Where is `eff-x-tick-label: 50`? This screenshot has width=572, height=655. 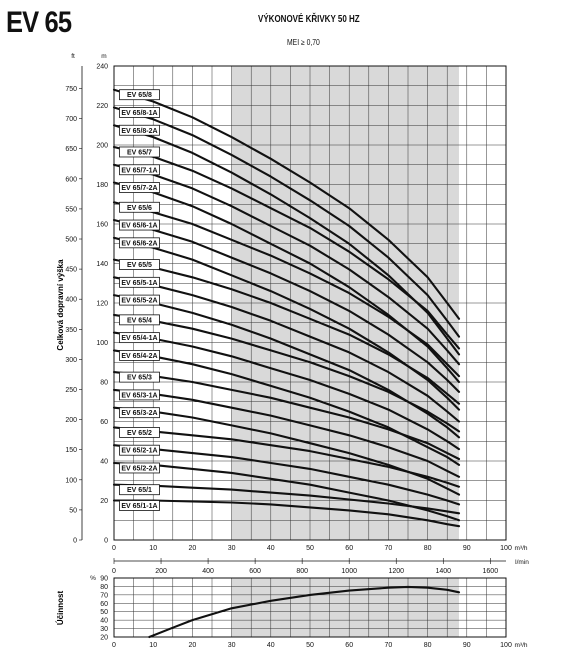
eff-x-tick-label: 50 is located at coordinates (310, 645).